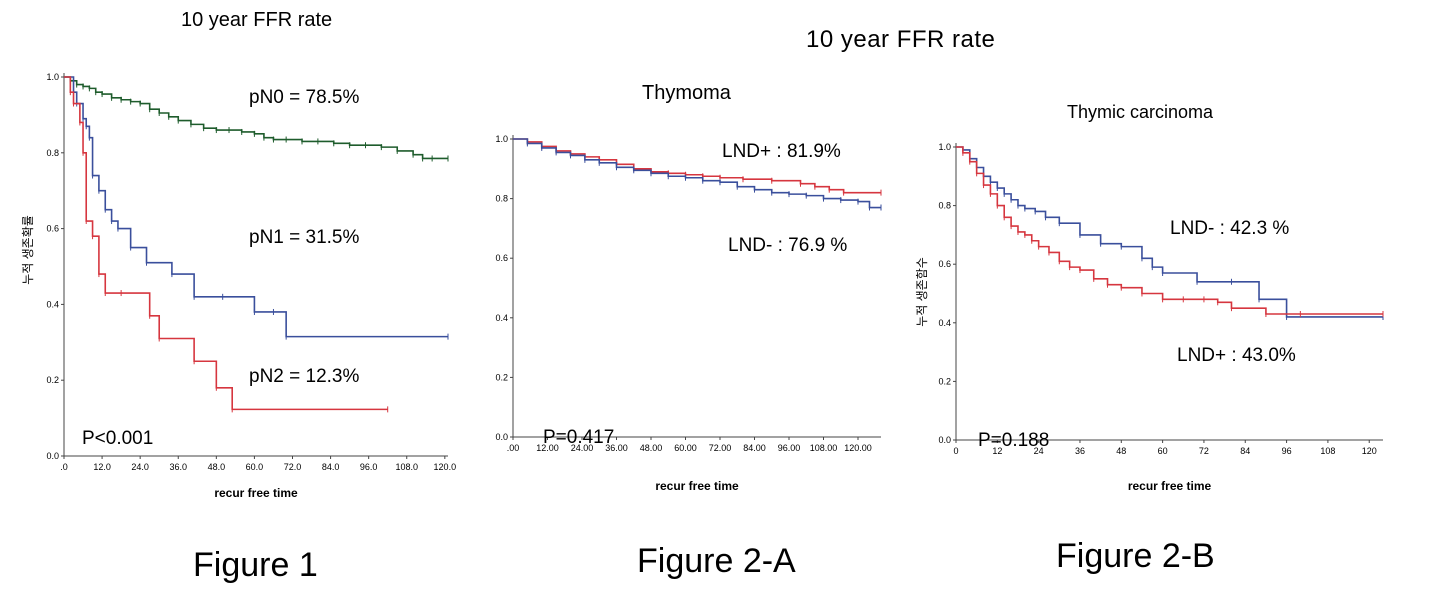 Image resolution: width=1445 pixels, height=609 pixels. I want to click on figure-2-title: 10 year FFR rate, so click(901, 39).